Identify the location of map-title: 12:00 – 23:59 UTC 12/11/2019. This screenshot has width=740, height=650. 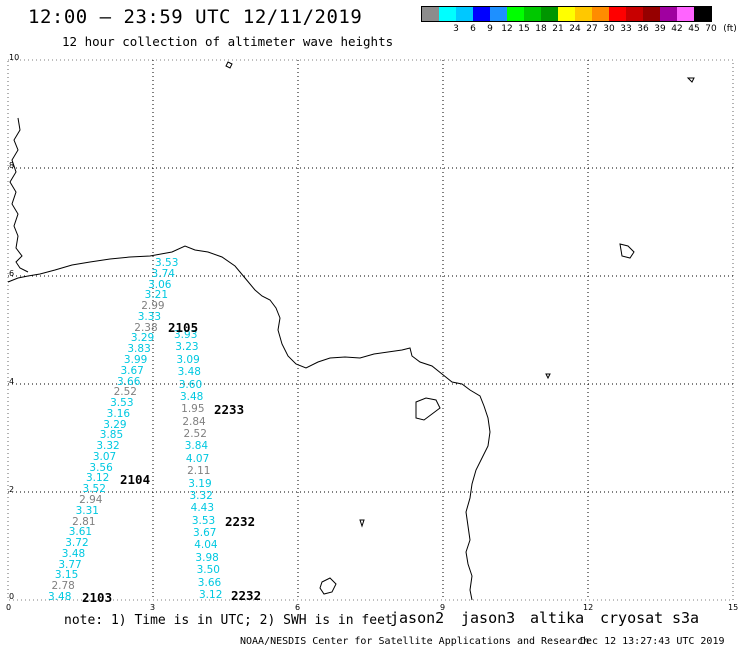
(195, 17).